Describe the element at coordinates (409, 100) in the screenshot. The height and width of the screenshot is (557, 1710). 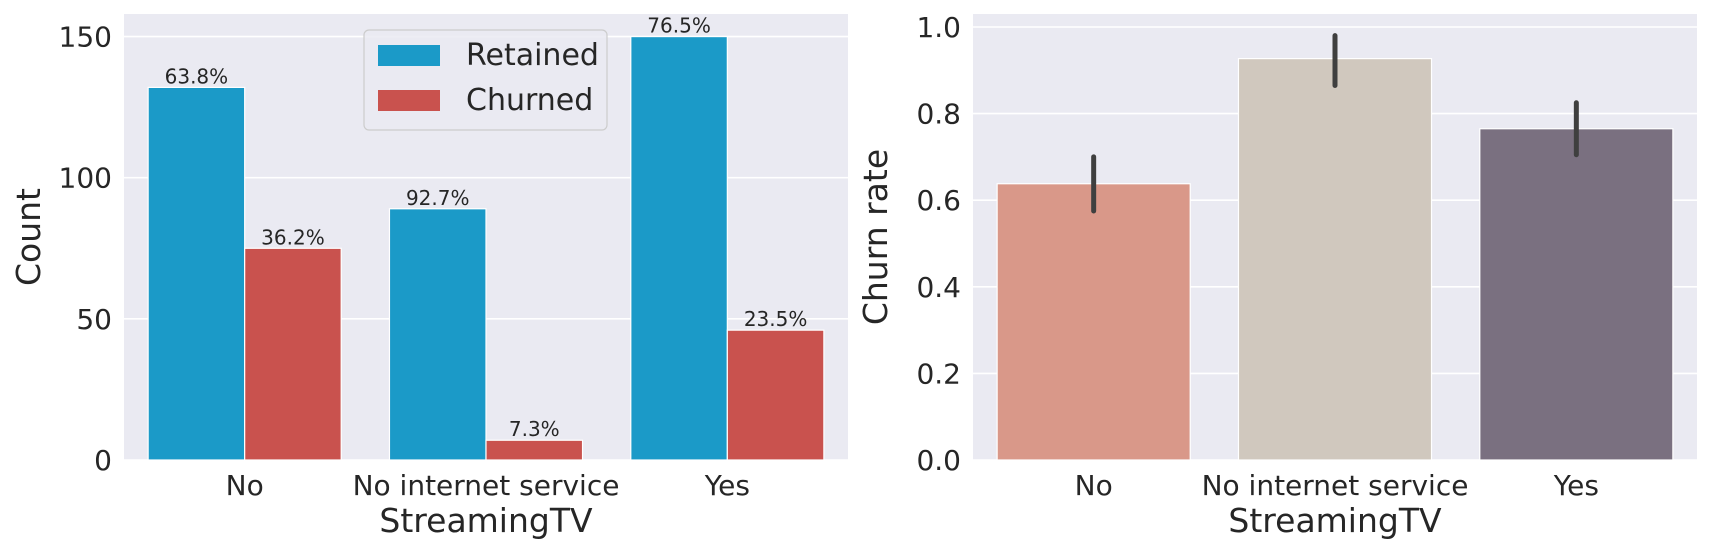
I see `legend-swatch-churned` at that location.